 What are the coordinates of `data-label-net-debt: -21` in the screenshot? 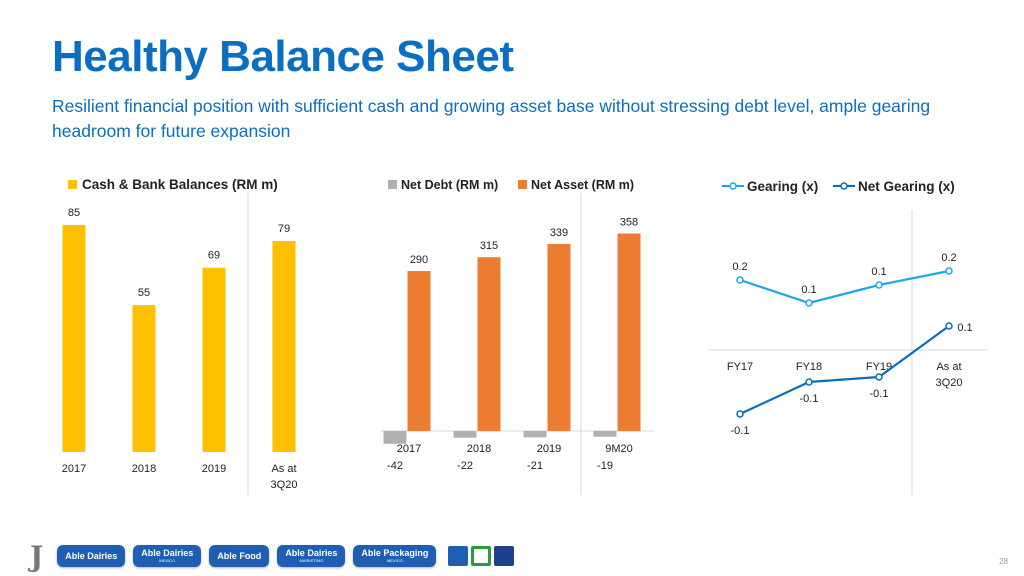 It's located at (535, 466).